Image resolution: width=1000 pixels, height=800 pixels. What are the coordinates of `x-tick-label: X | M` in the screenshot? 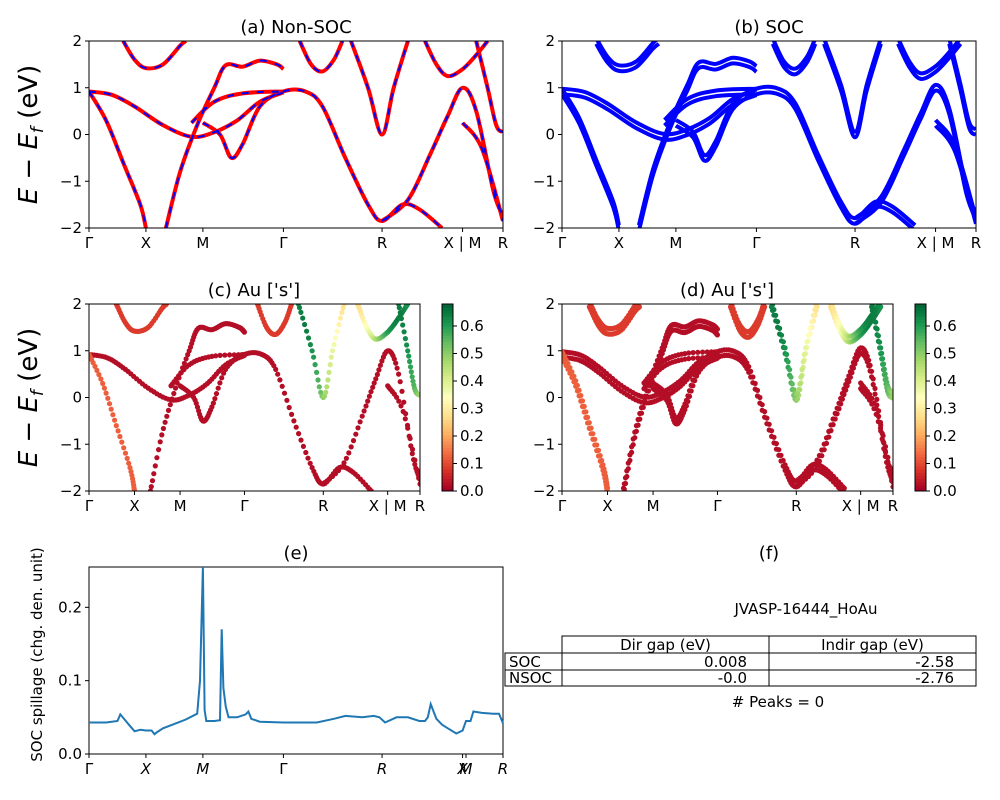 It's located at (463, 243).